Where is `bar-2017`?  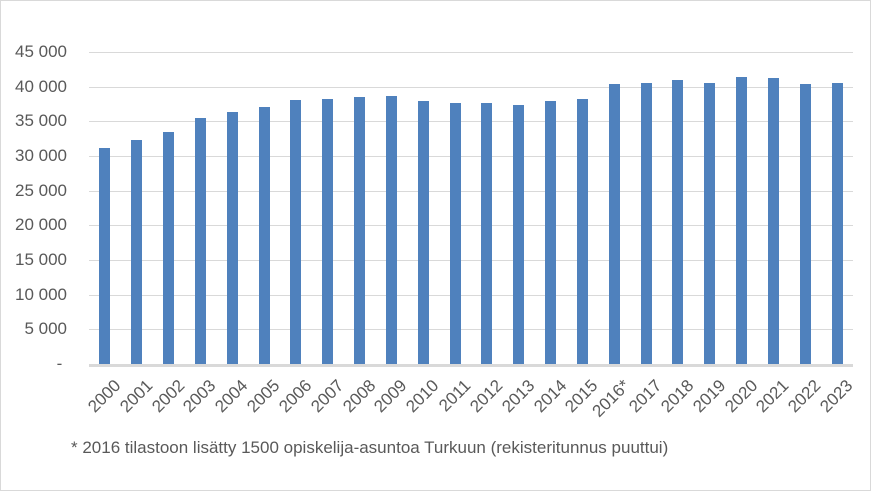 bar-2017 is located at coordinates (646, 223).